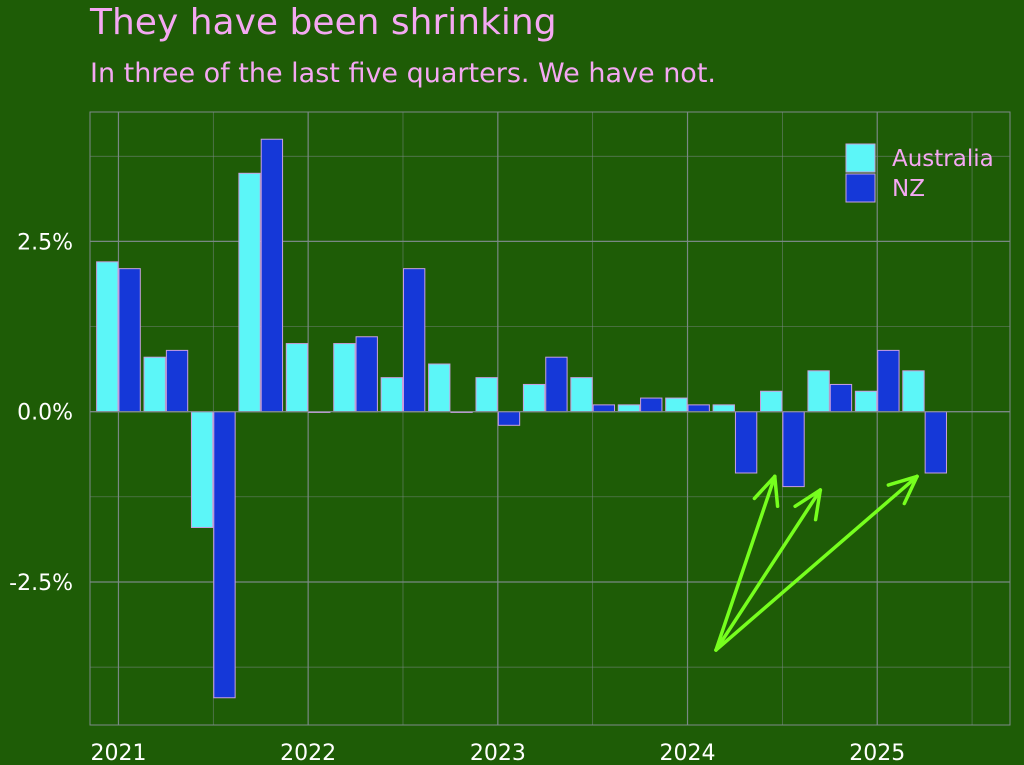 The width and height of the screenshot is (1024, 765). What do you see at coordinates (908, 189) in the screenshot?
I see `legend-label-nz: NZ` at bounding box center [908, 189].